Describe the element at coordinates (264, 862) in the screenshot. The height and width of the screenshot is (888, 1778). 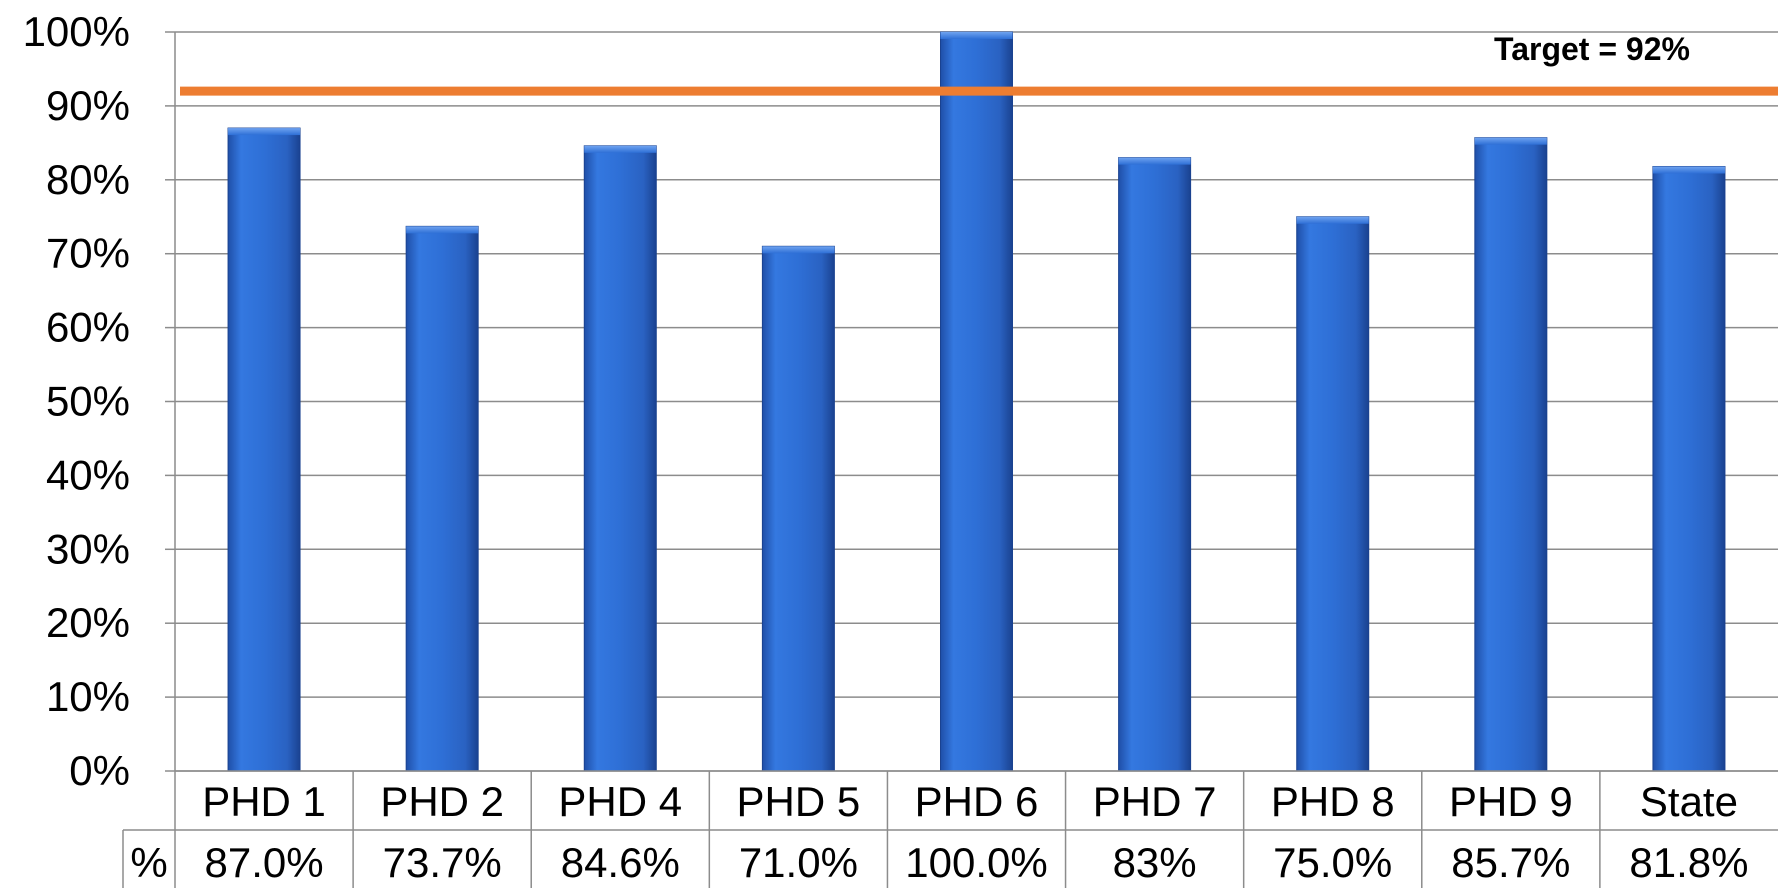
I see `value-label: 87.0%` at that location.